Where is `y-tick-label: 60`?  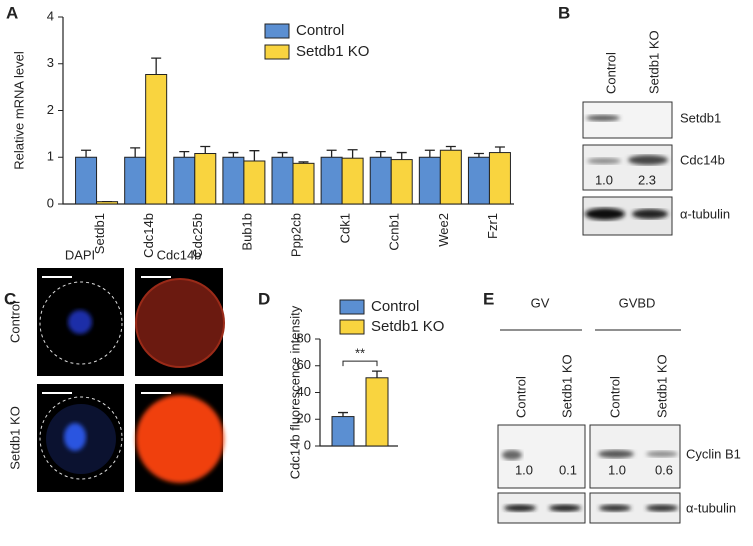 y-tick-label: 60 is located at coordinates (304, 364).